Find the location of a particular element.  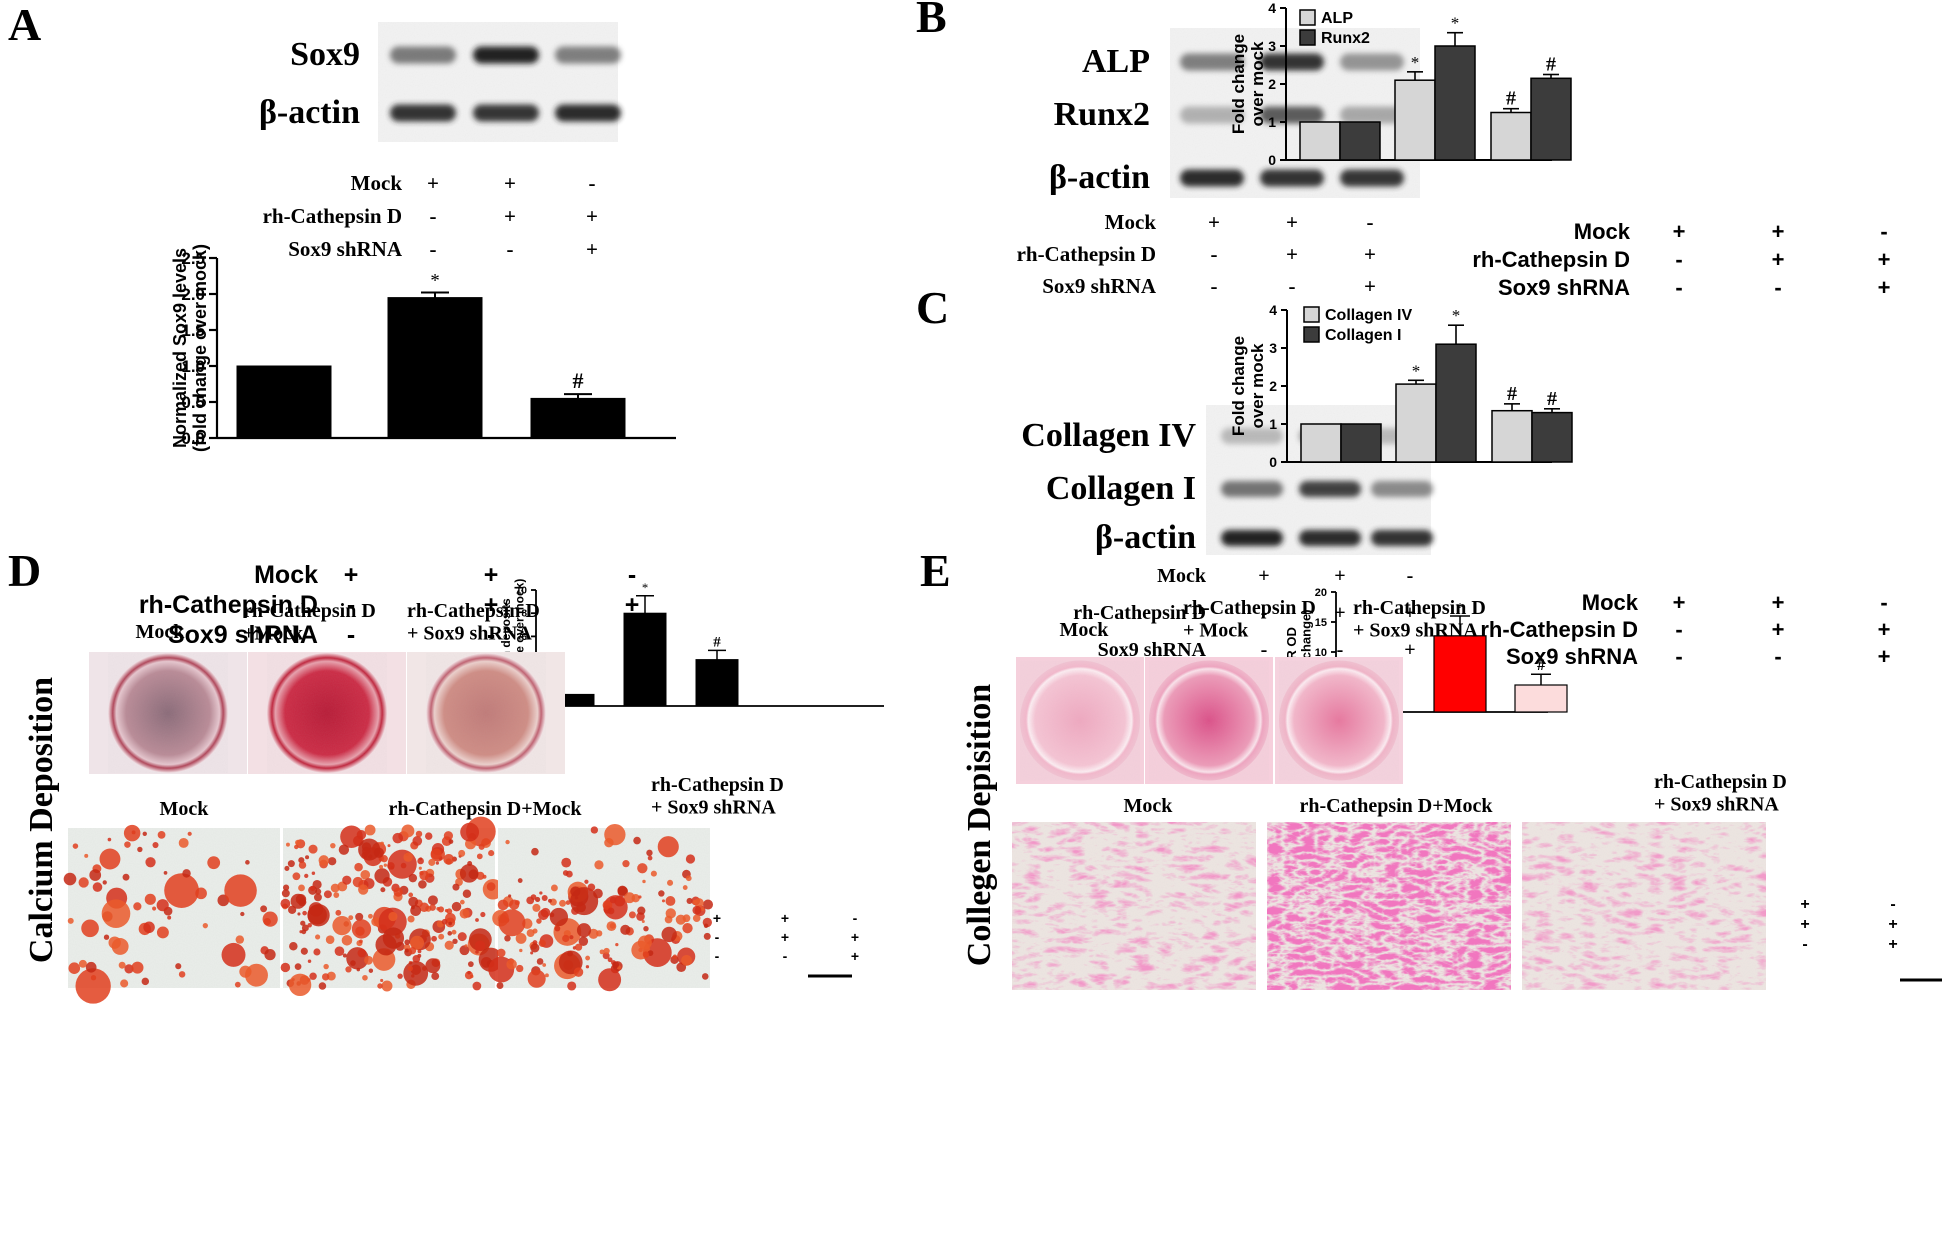

western-blot-b: ALP Runx2 β-actin is located at coordinates (1234, 113).